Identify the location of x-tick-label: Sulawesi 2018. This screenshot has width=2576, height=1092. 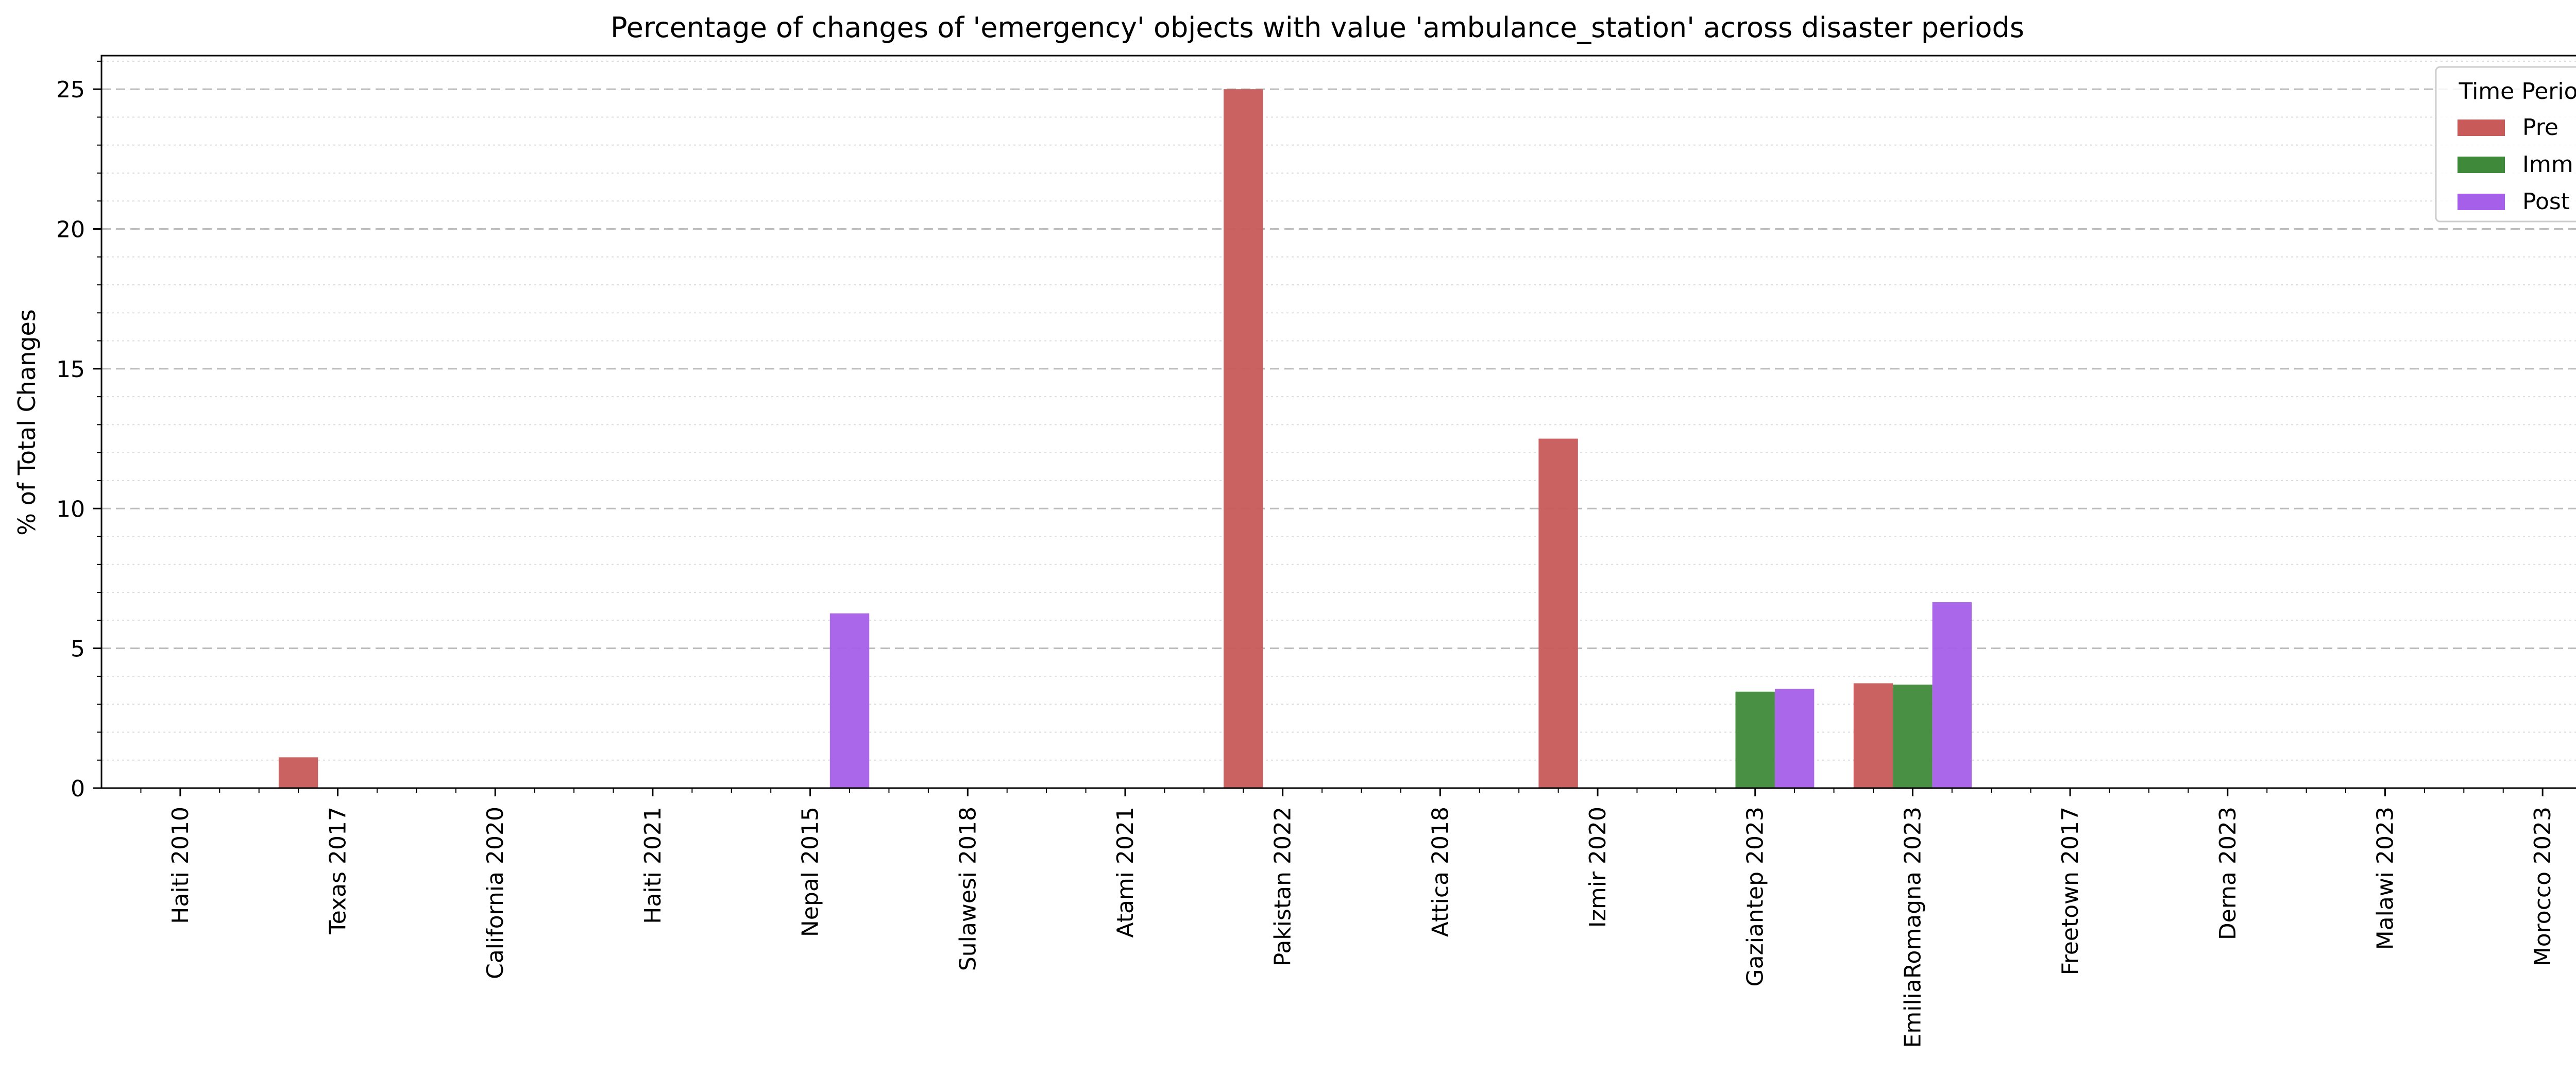
(968, 889).